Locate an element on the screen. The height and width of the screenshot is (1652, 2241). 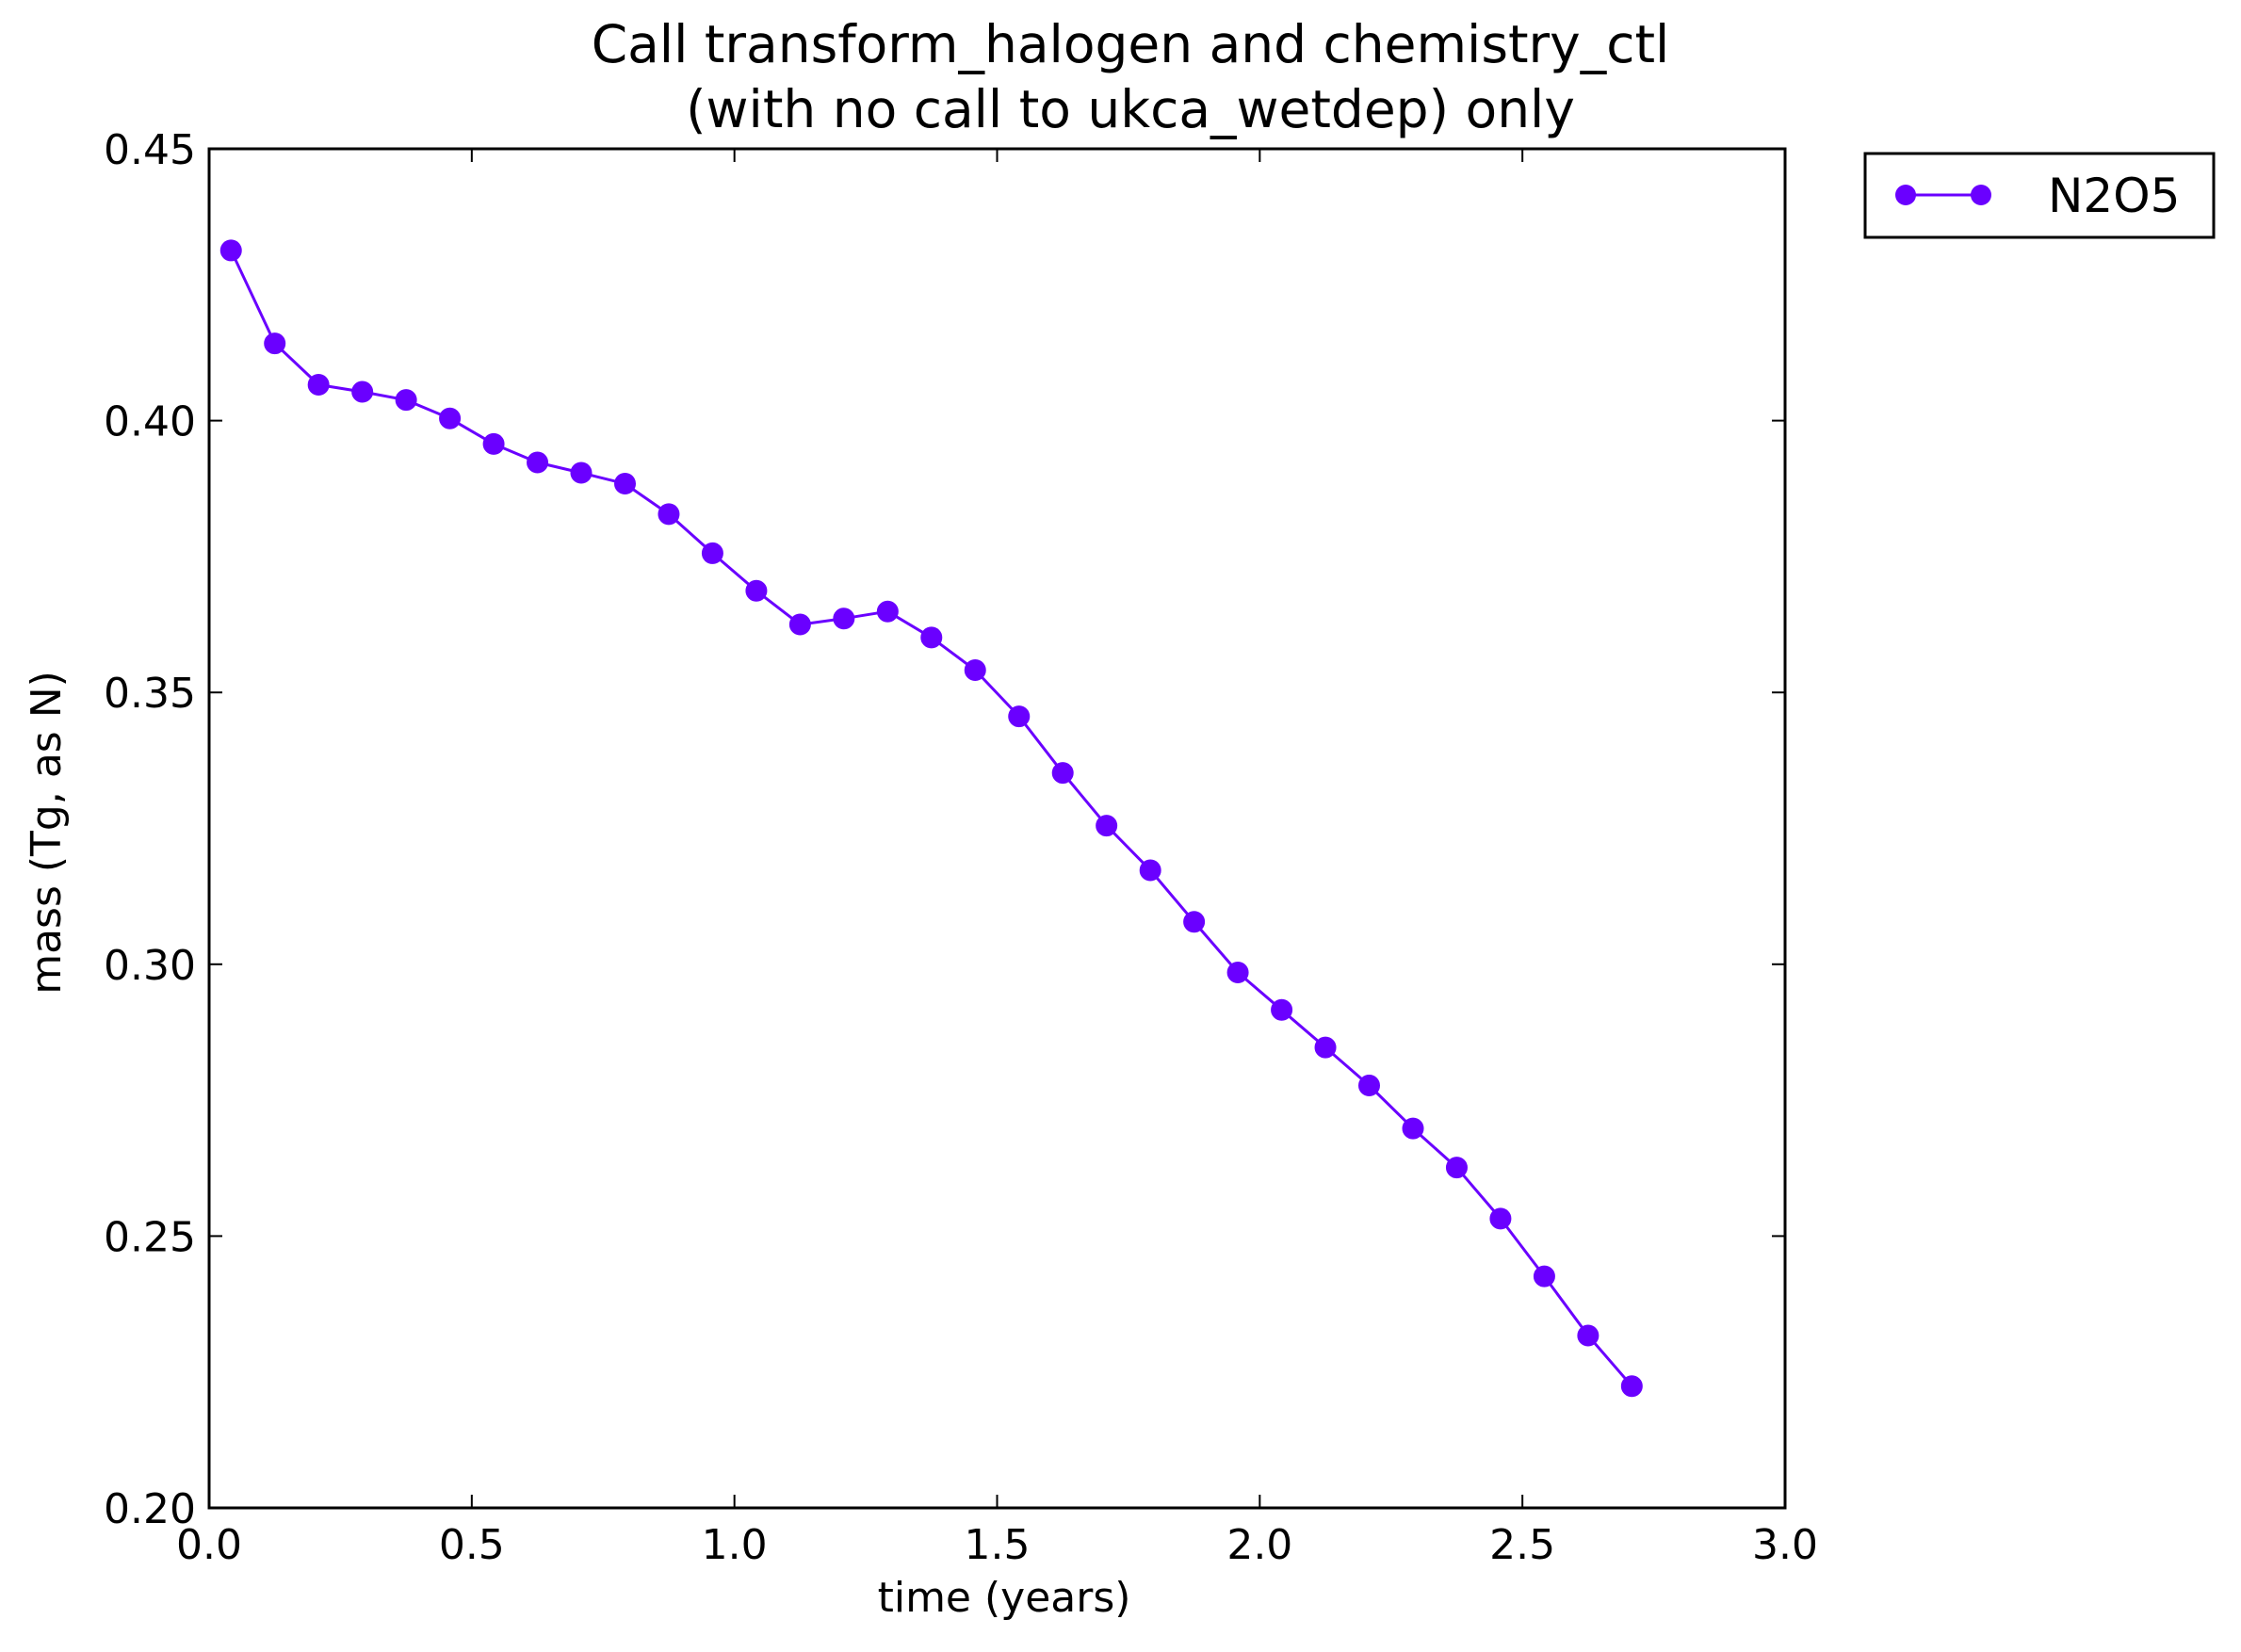
x-tick-label: 2.0 is located at coordinates (1259, 1545).